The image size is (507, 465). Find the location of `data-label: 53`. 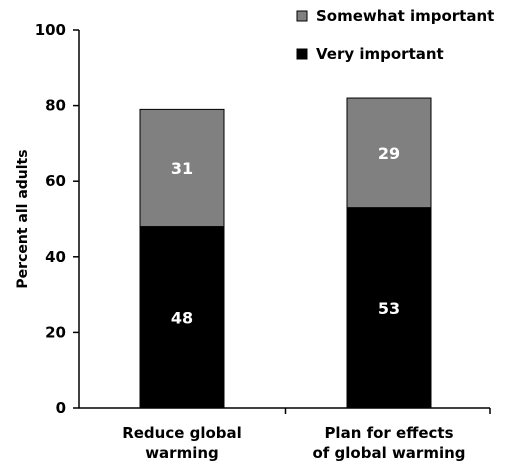

data-label: 53 is located at coordinates (389, 308).